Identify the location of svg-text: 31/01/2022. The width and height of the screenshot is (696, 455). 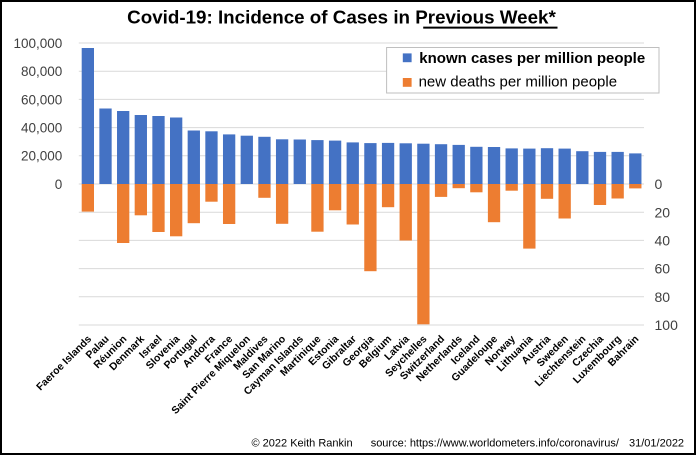
(656, 443).